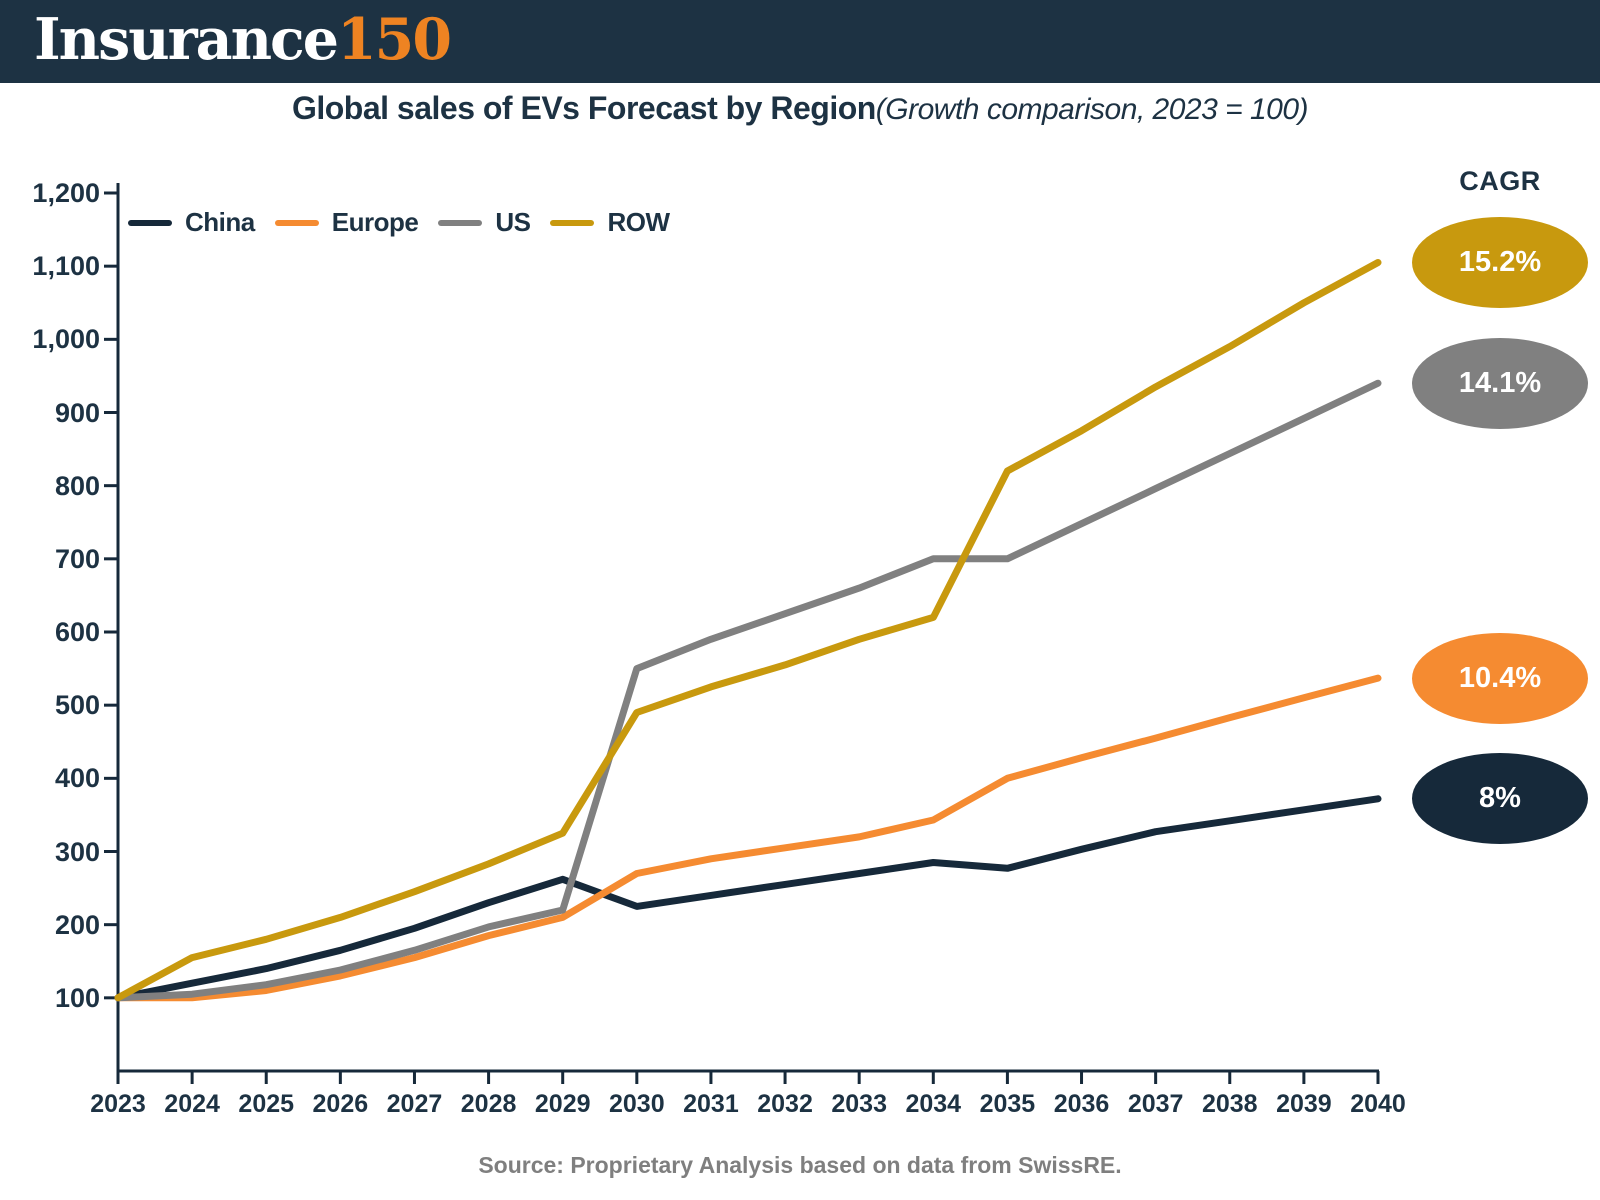 The height and width of the screenshot is (1200, 1600). Describe the element at coordinates (800, 41) in the screenshot. I see `header-bar: Insurance150` at that location.